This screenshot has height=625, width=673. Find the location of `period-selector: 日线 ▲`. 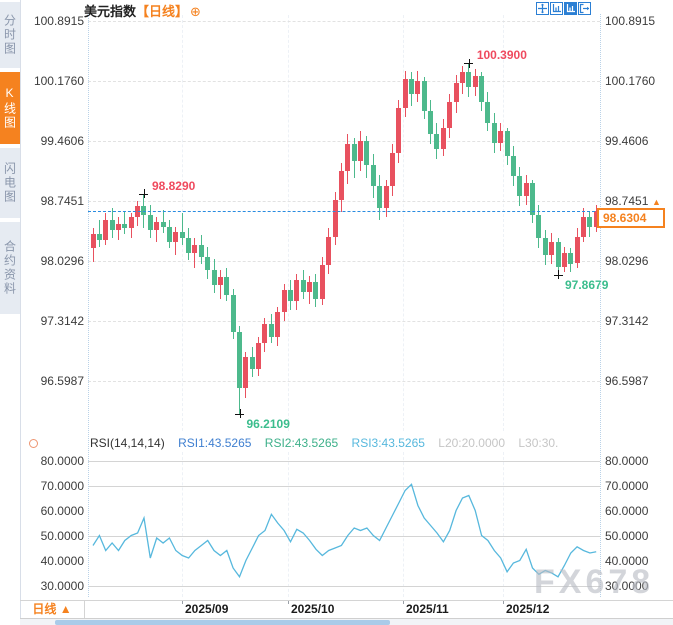

period-selector: 日线 ▲ is located at coordinates (52, 609).